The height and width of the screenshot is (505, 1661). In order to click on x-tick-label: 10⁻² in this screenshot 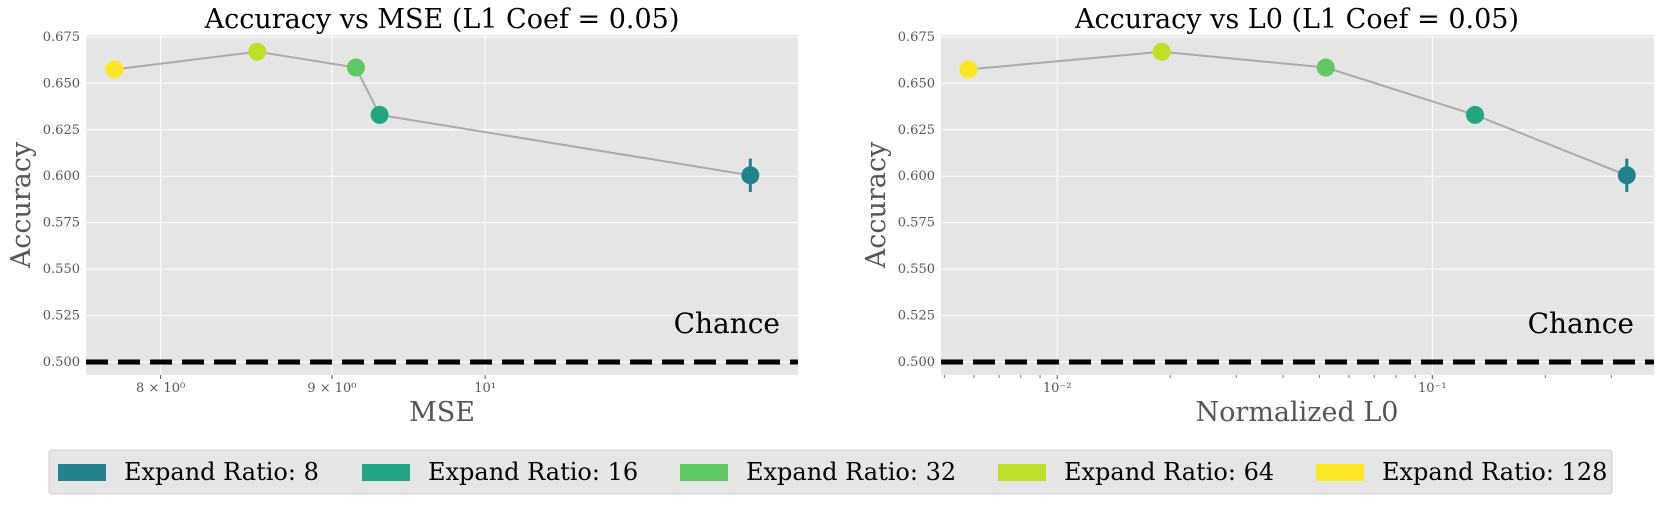, I will do `click(1057, 388)`.